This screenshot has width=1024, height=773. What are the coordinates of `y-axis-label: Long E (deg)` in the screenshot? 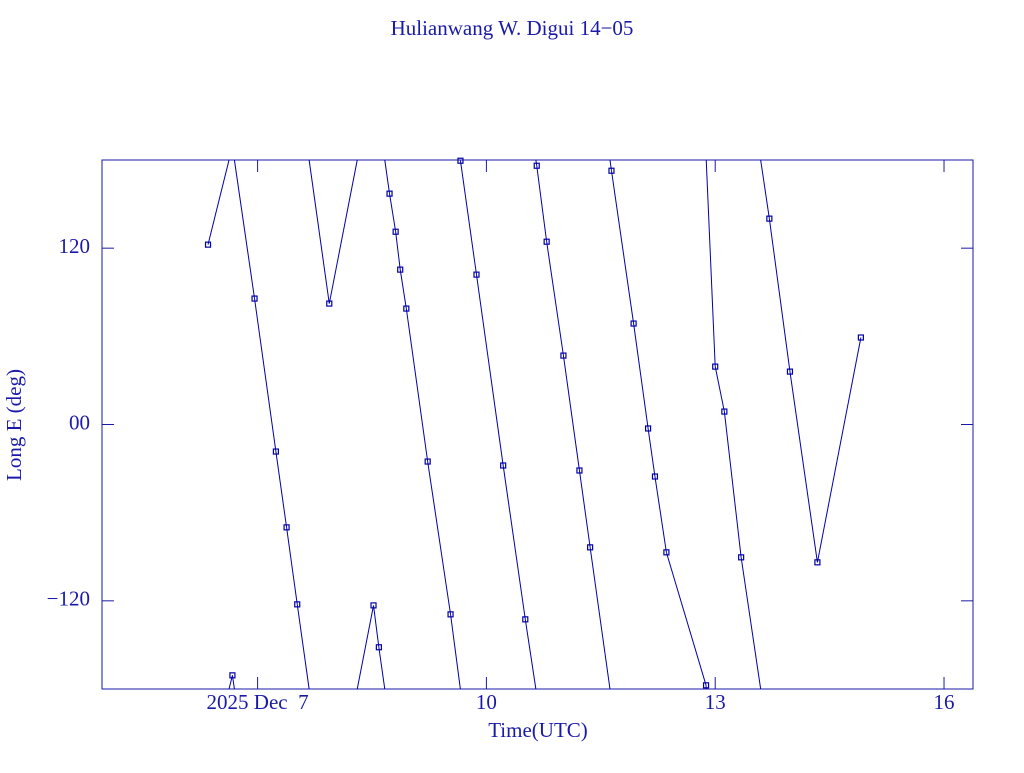 It's located at (14, 425).